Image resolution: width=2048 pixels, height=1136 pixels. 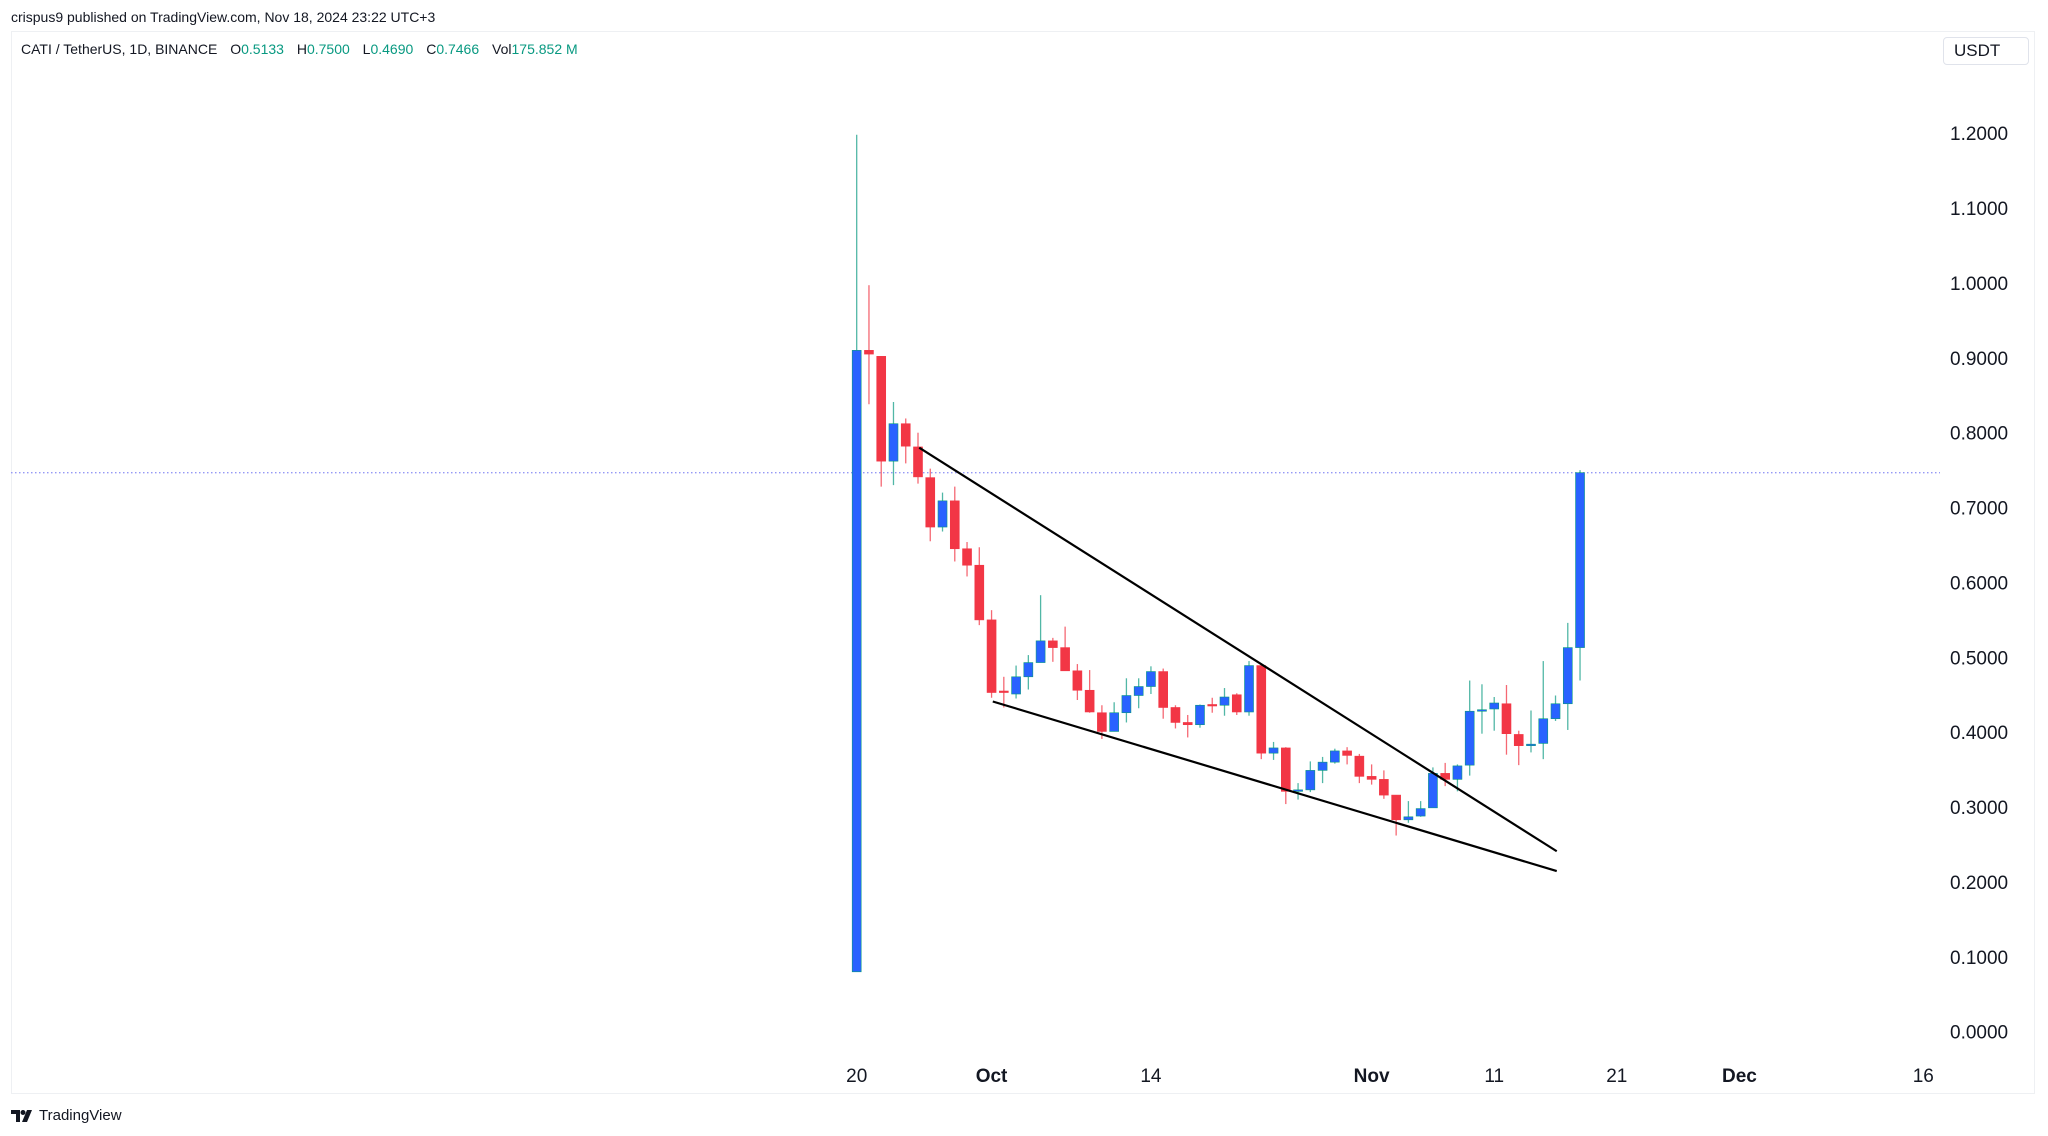 I want to click on symbol-name: CATI / TetherUS, 1D, BINANCE, so click(x=119, y=49).